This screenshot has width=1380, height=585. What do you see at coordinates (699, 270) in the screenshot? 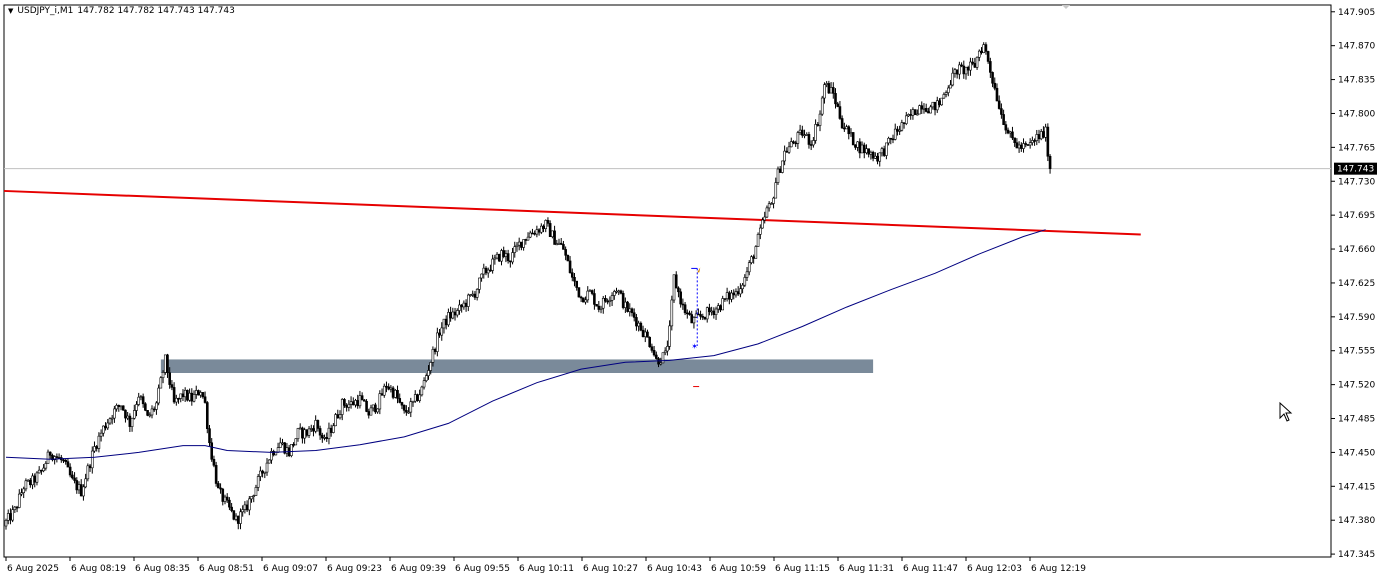
I see `arrow-up-icon` at bounding box center [699, 270].